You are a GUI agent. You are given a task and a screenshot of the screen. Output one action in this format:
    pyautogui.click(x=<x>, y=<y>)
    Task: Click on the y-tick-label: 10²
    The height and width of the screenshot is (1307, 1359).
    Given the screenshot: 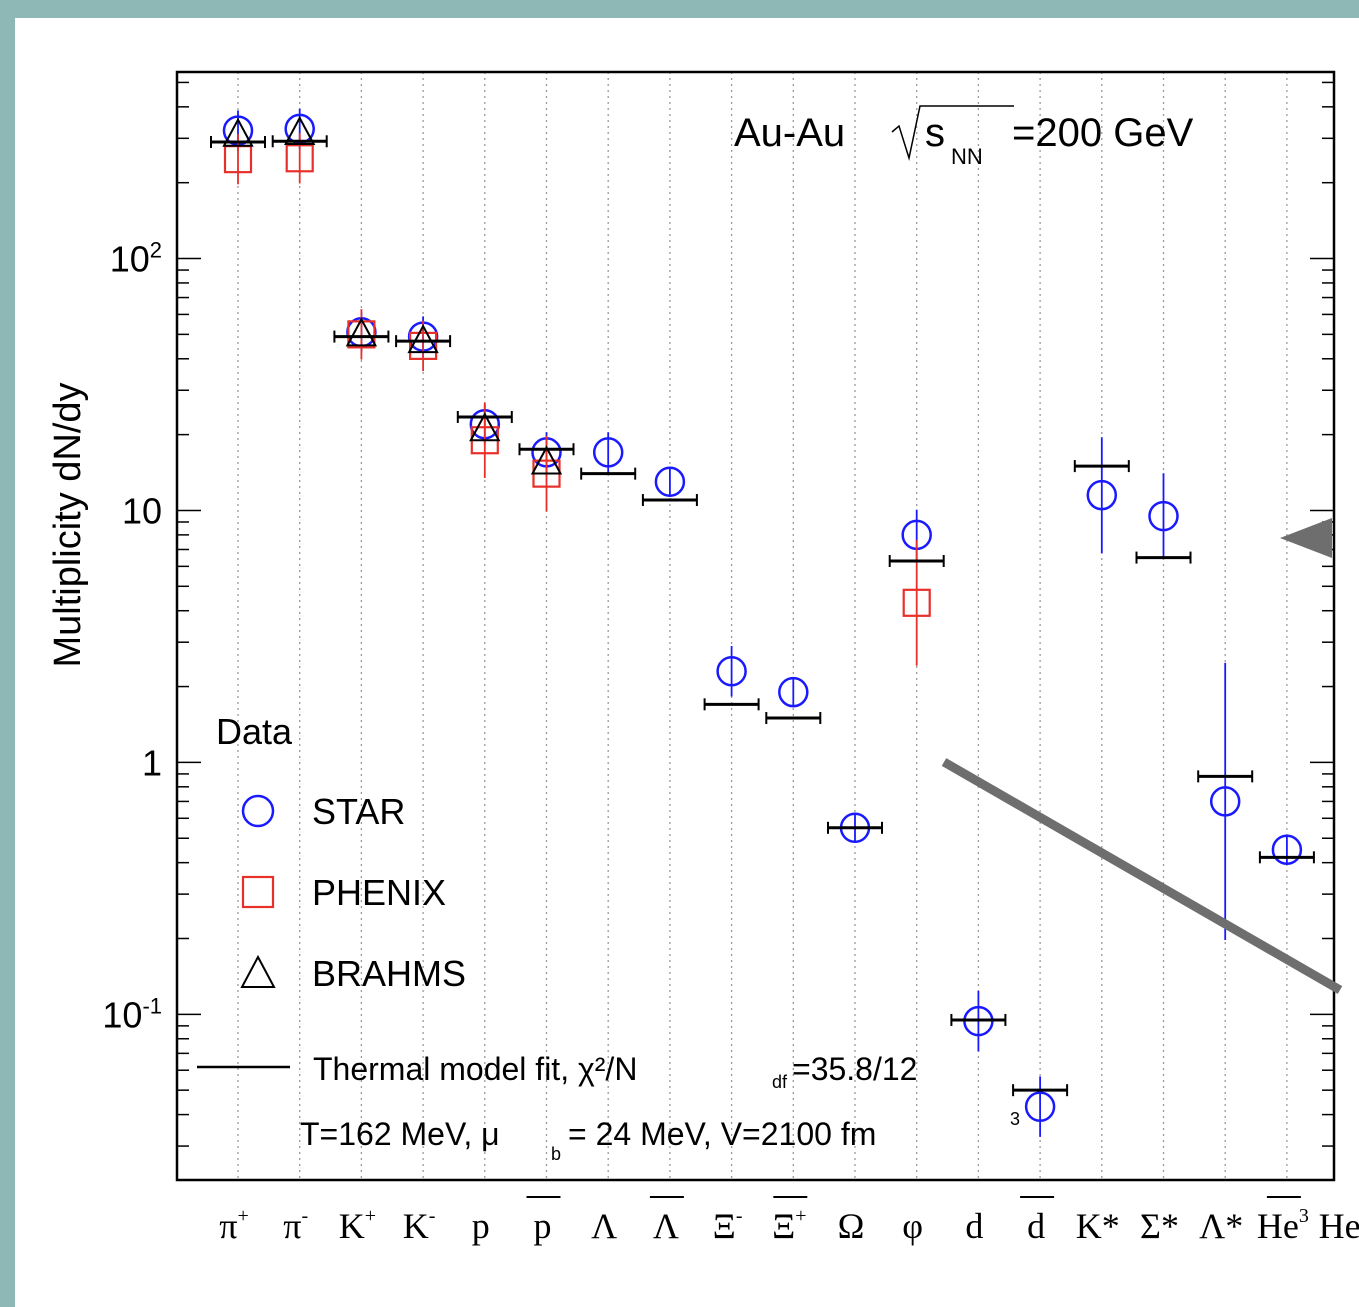 What is the action you would take?
    pyautogui.click(x=136, y=259)
    